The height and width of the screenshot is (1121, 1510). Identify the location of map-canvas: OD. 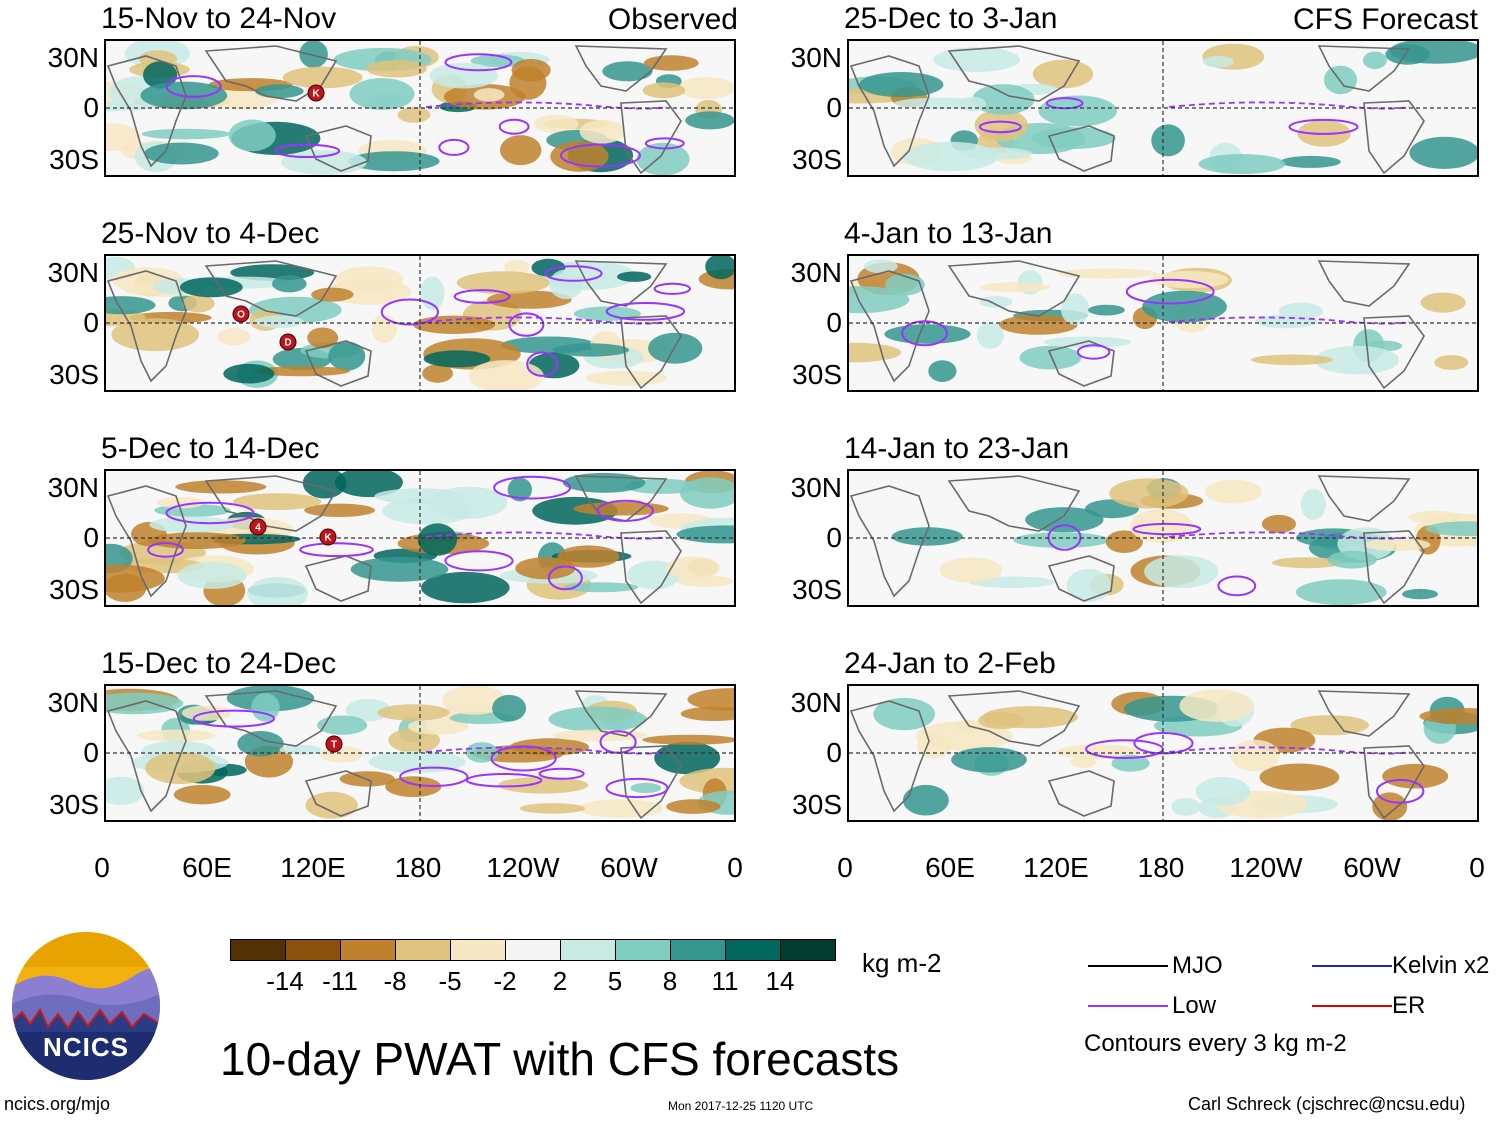
(420, 323).